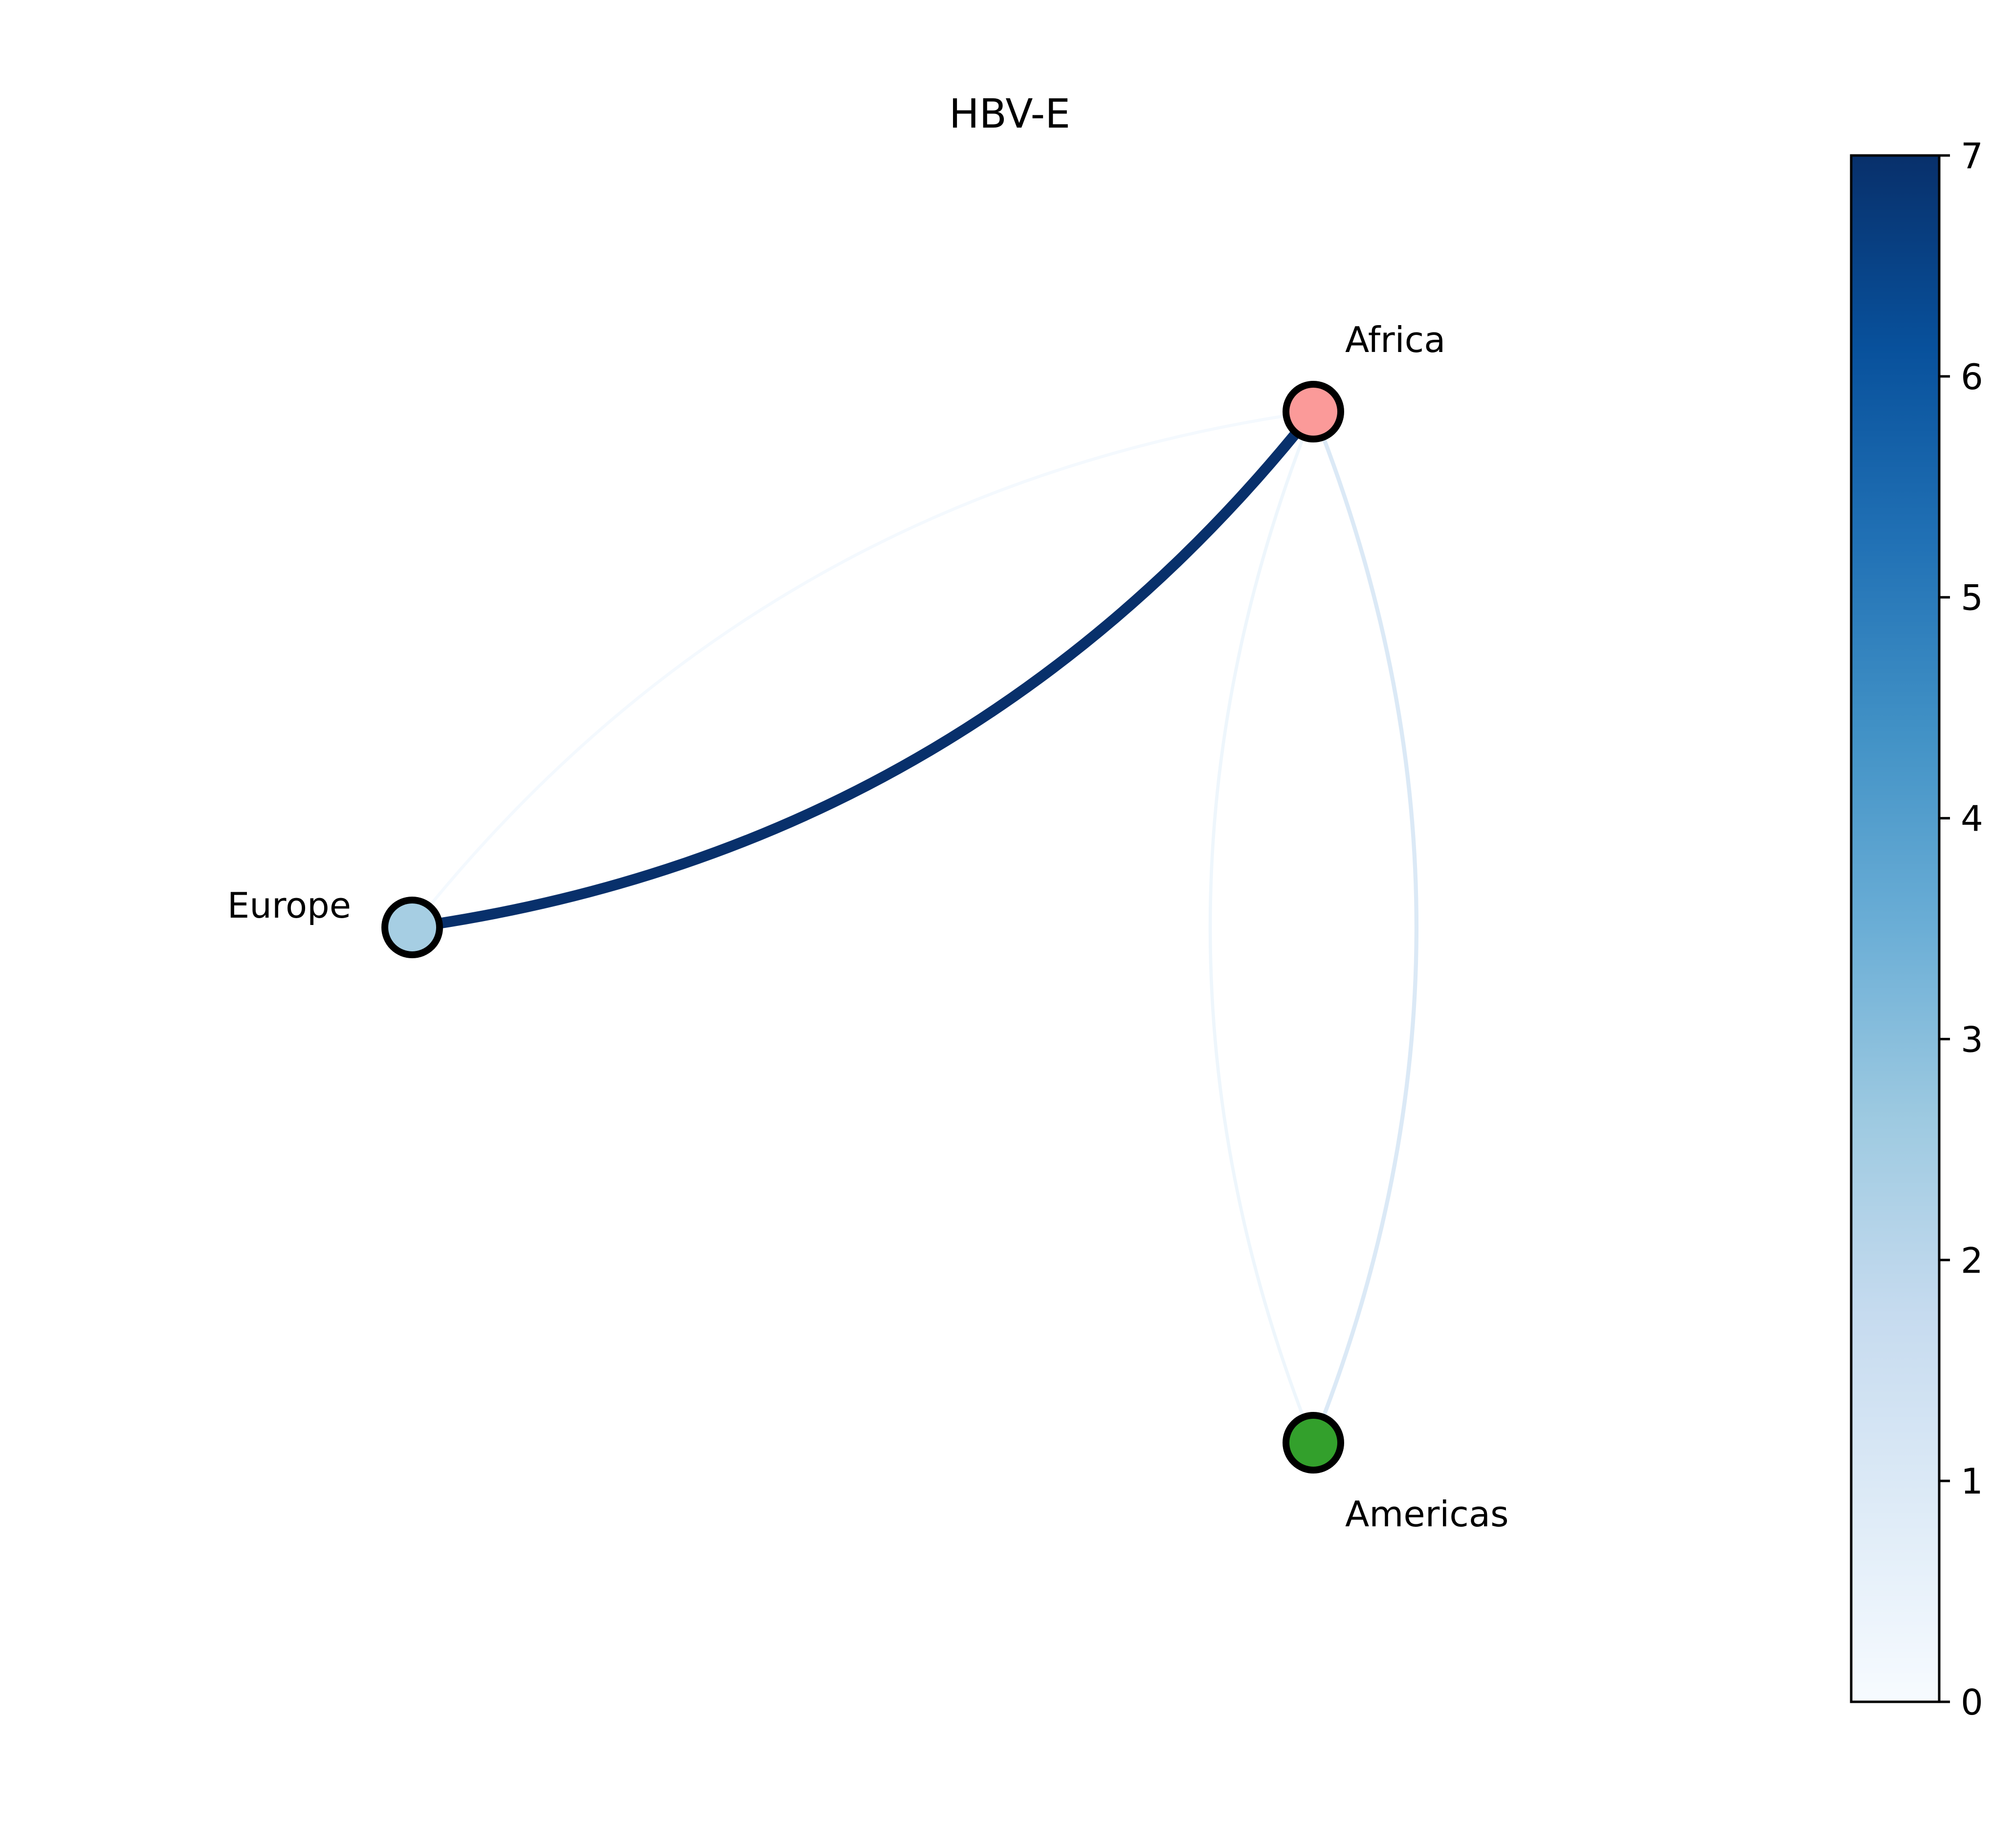  What do you see at coordinates (1009, 114) in the screenshot?
I see `chart-title: HBV-E` at bounding box center [1009, 114].